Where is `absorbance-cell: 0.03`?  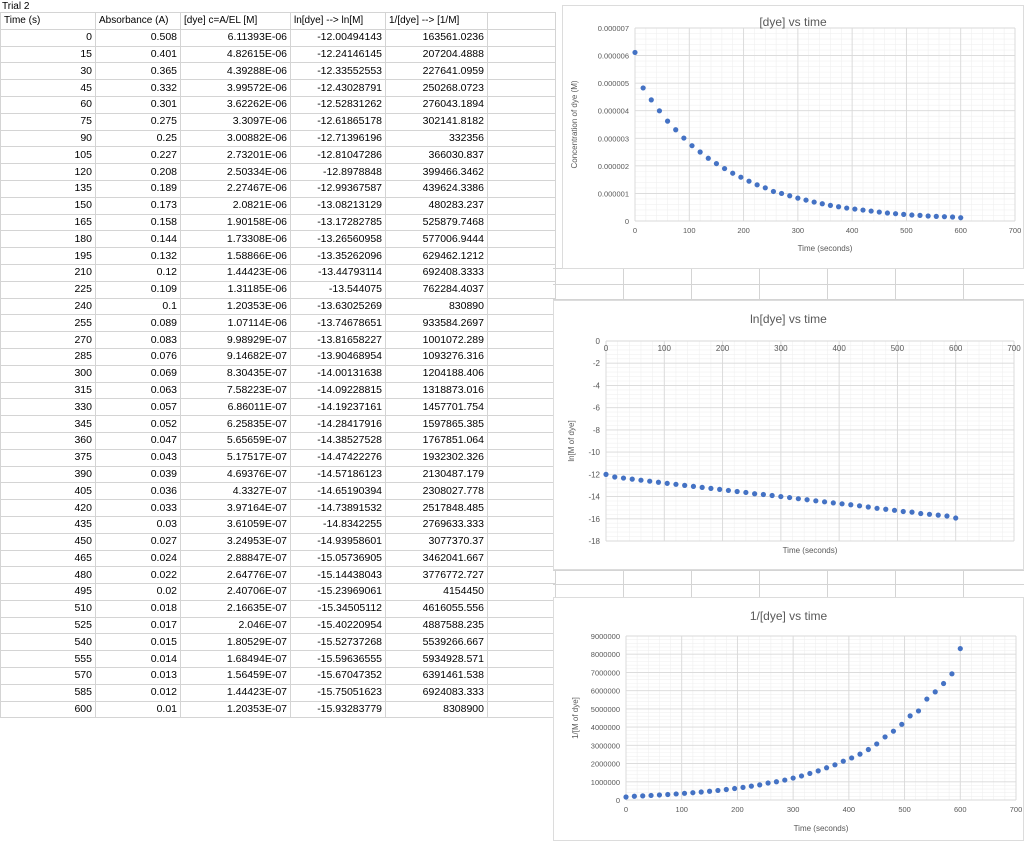
absorbance-cell: 0.03 is located at coordinates (138, 524).